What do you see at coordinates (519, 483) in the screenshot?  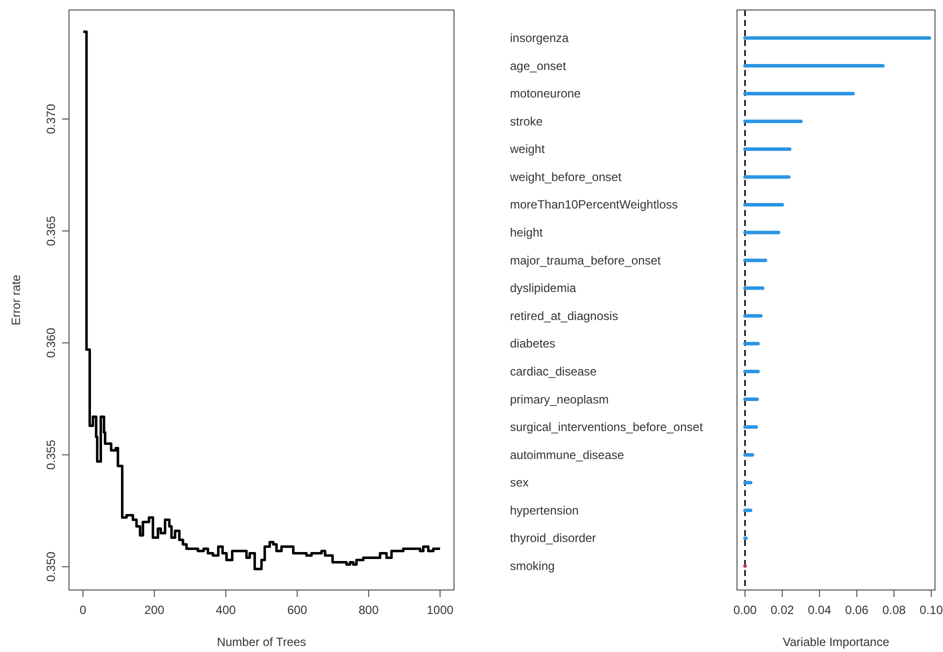 I see `y-tick-label: sex` at bounding box center [519, 483].